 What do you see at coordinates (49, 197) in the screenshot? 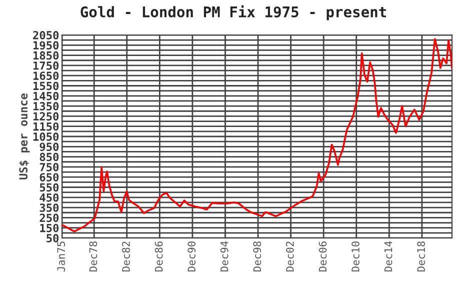
I see `y-tick-label: 450` at bounding box center [49, 197].